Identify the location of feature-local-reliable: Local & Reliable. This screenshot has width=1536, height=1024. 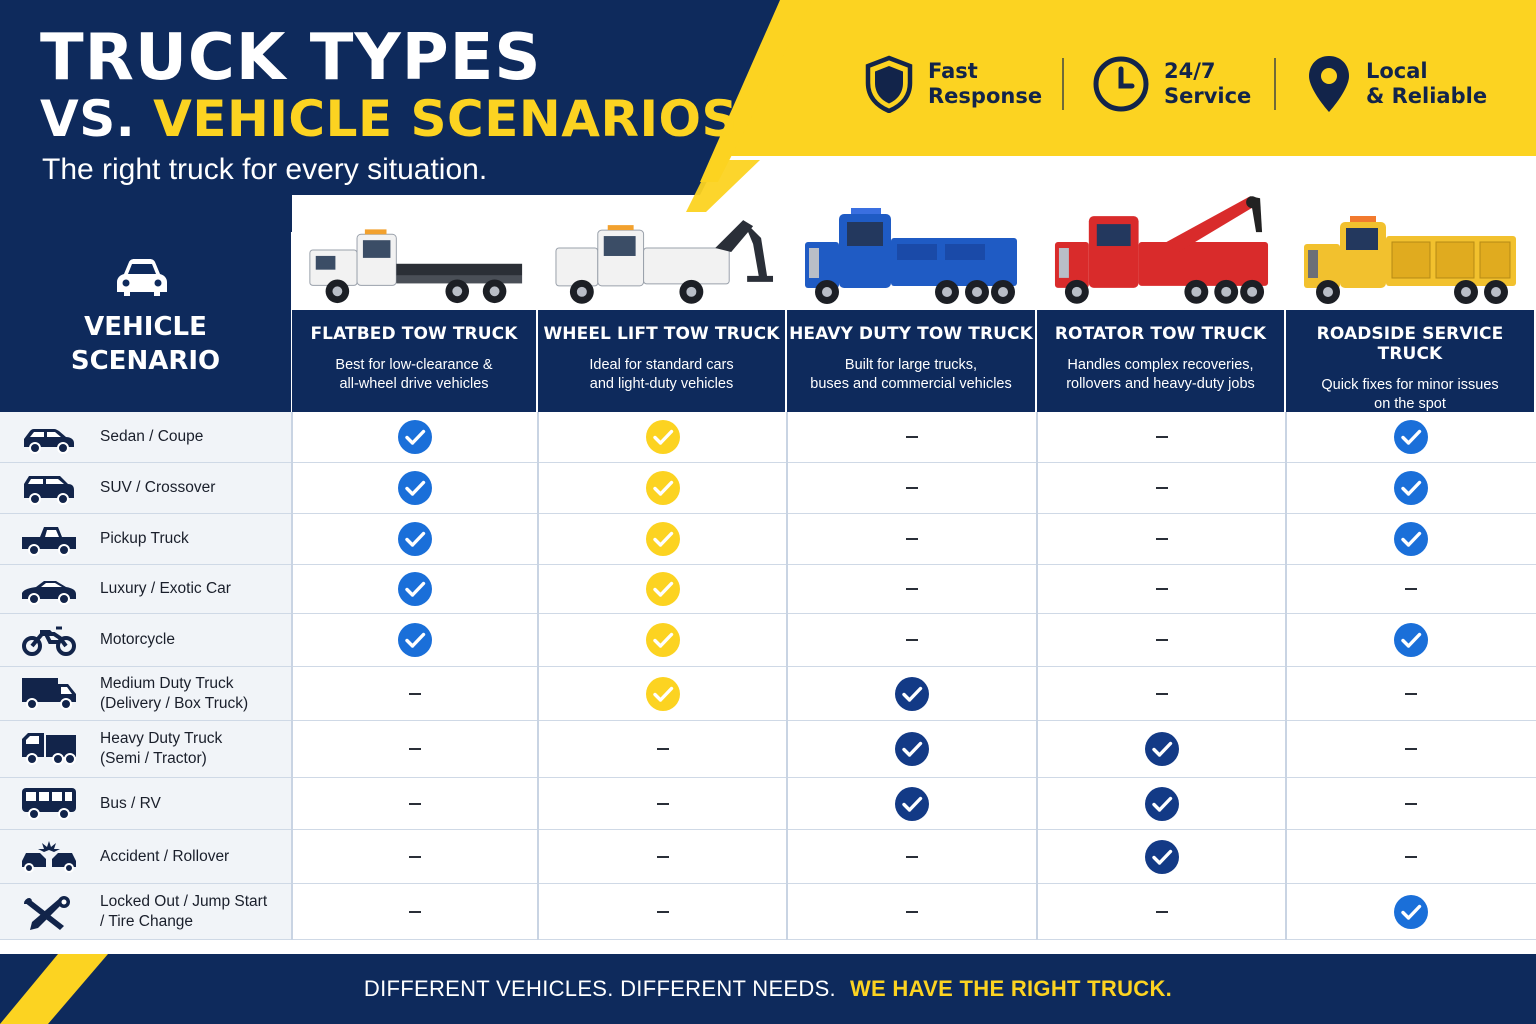
(1396, 84).